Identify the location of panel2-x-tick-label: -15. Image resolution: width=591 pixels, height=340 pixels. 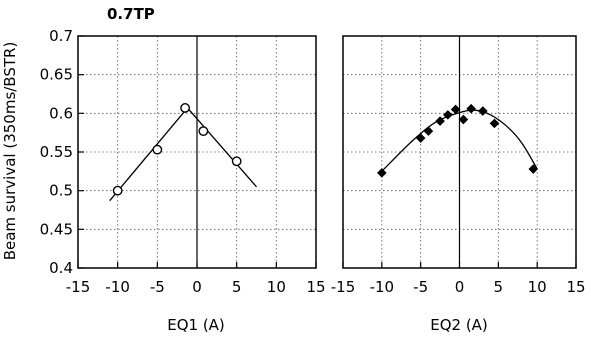
(343, 287).